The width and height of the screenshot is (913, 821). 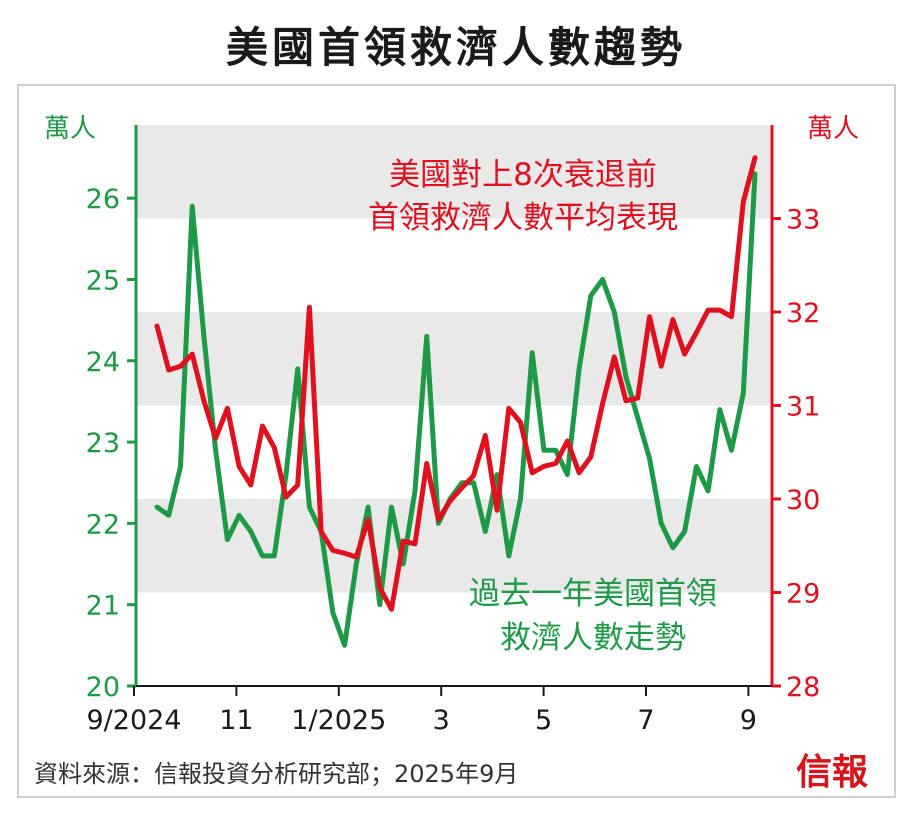 I want to click on right-axis-tick-label: 33, so click(x=803, y=220).